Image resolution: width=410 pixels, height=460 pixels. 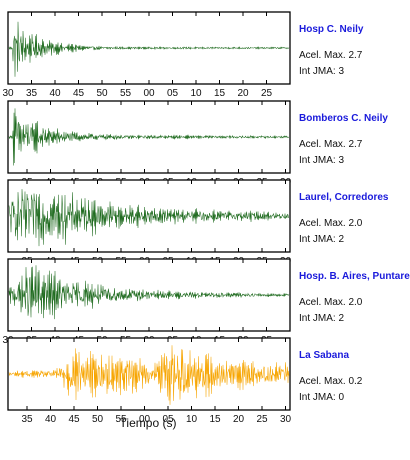 I want to click on station-name: La Sabana, so click(x=324, y=355).